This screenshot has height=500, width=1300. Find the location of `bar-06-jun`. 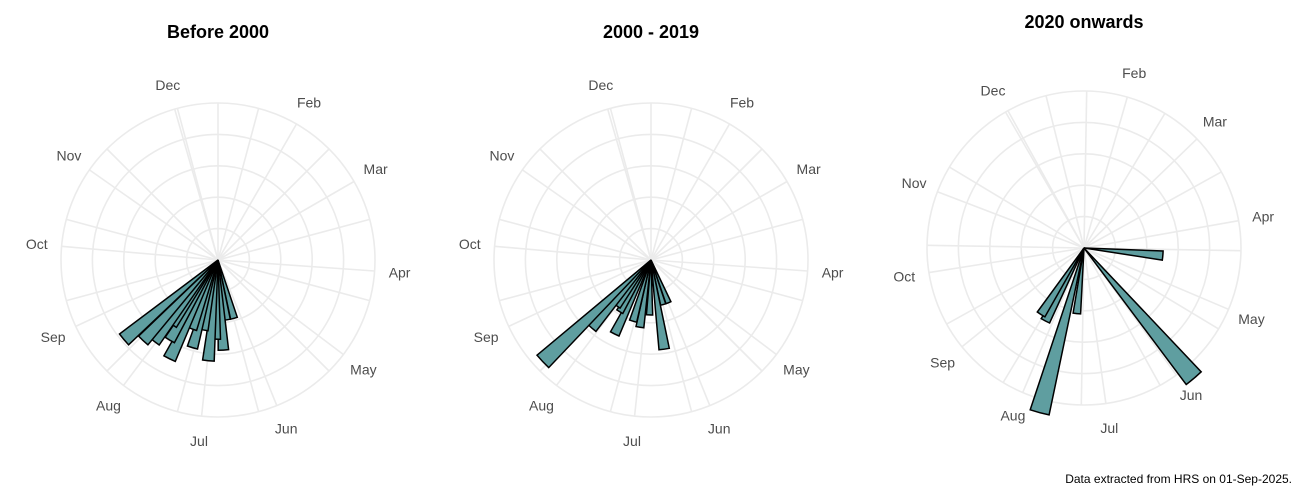

bar-06-jun is located at coordinates (1143, 316).